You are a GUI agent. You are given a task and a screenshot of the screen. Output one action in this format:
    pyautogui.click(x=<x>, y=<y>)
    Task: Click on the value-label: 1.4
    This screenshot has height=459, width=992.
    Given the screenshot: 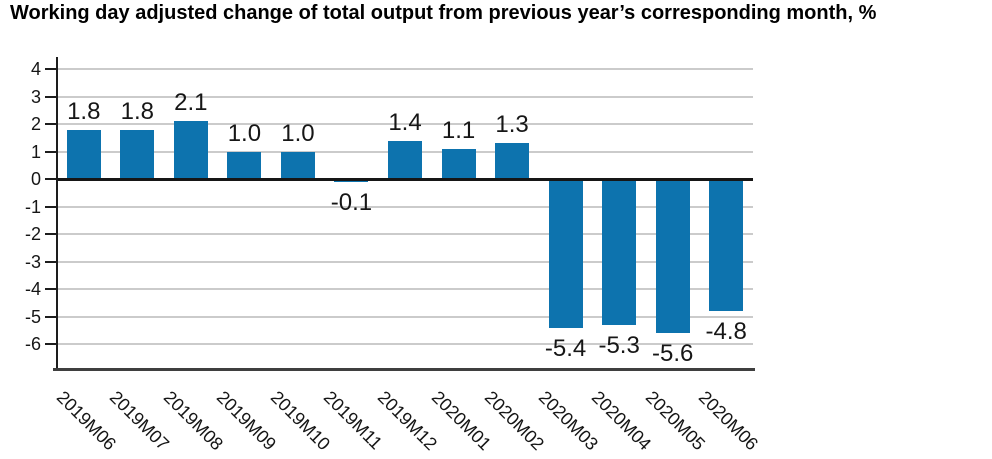 What is the action you would take?
    pyautogui.click(x=405, y=122)
    